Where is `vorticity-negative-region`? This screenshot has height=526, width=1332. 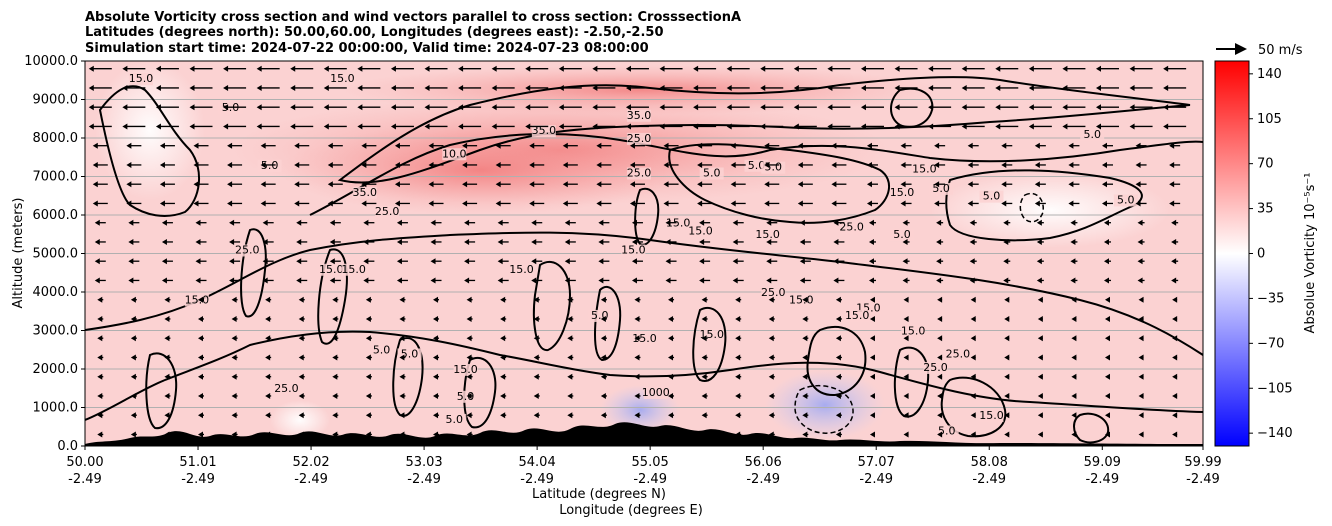 vorticity-negative-region is located at coordinates (825, 405).